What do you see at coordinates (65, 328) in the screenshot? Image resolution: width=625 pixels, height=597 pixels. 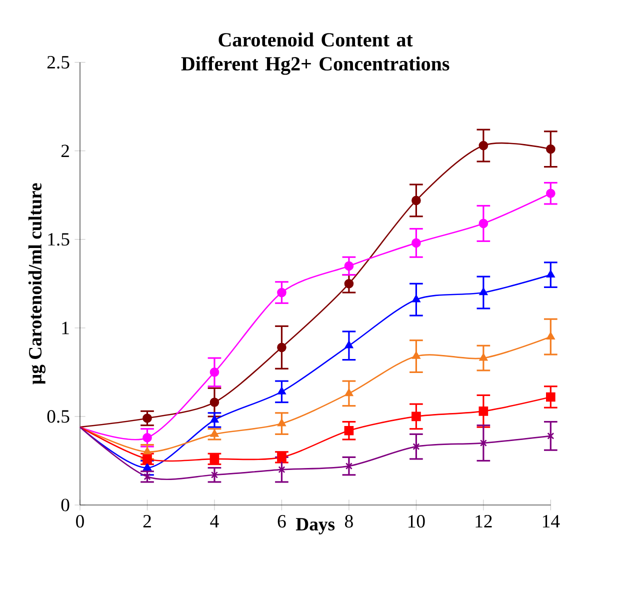 I see `y-tick-label: 1` at bounding box center [65, 328].